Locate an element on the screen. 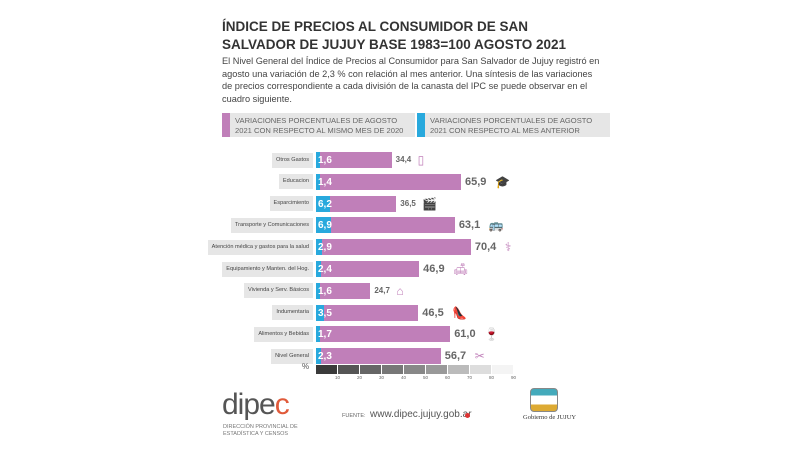 This screenshot has height=453, width=800. x-tick-label: 80 is located at coordinates (492, 377).